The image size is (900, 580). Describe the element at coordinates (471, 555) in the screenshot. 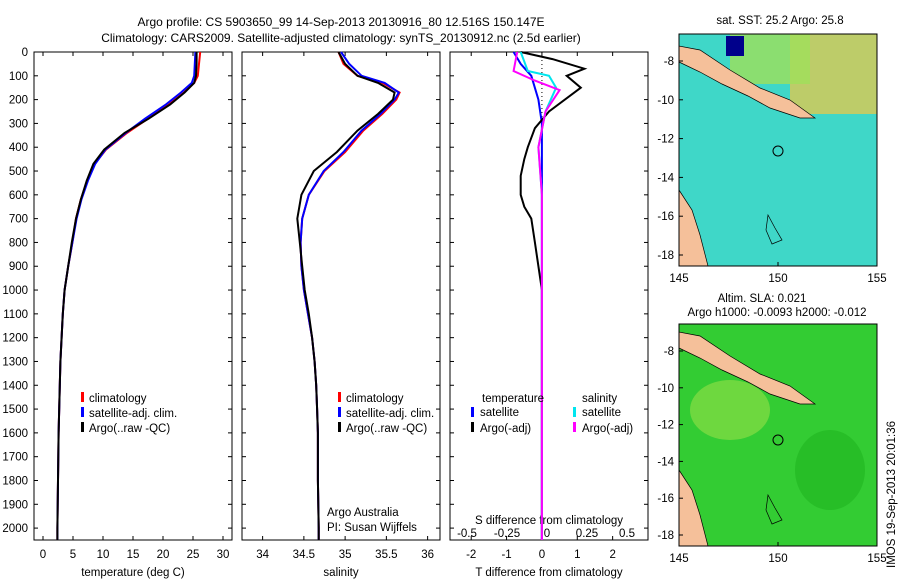

I see `x-tick-label: -2` at that location.